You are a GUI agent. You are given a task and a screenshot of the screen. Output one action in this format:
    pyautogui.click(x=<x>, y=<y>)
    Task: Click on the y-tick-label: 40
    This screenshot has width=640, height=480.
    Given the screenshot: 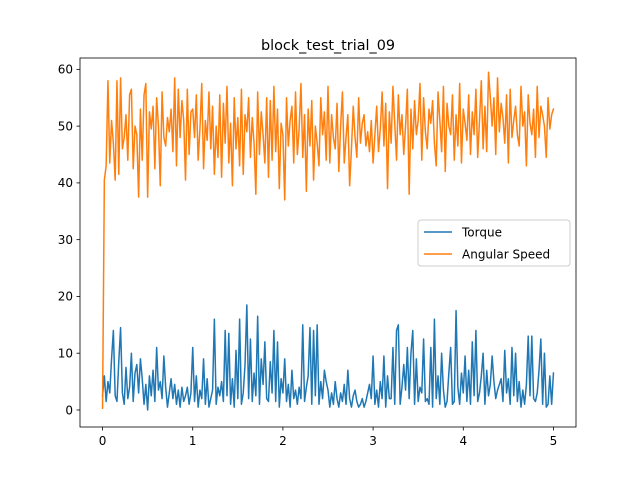 What is the action you would take?
    pyautogui.click(x=65, y=183)
    